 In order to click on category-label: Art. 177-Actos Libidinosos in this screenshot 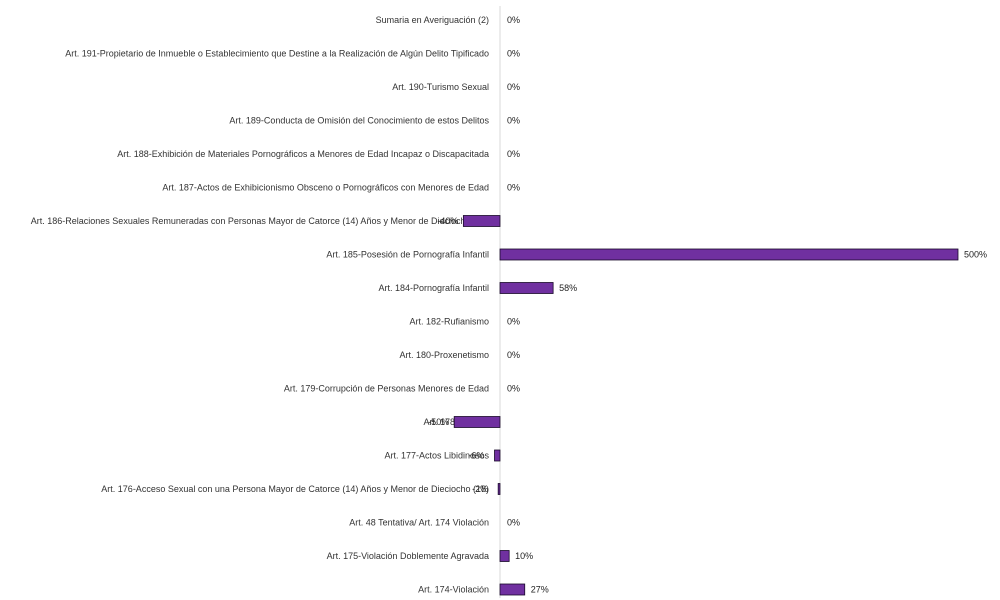, I will do `click(436, 456)`.